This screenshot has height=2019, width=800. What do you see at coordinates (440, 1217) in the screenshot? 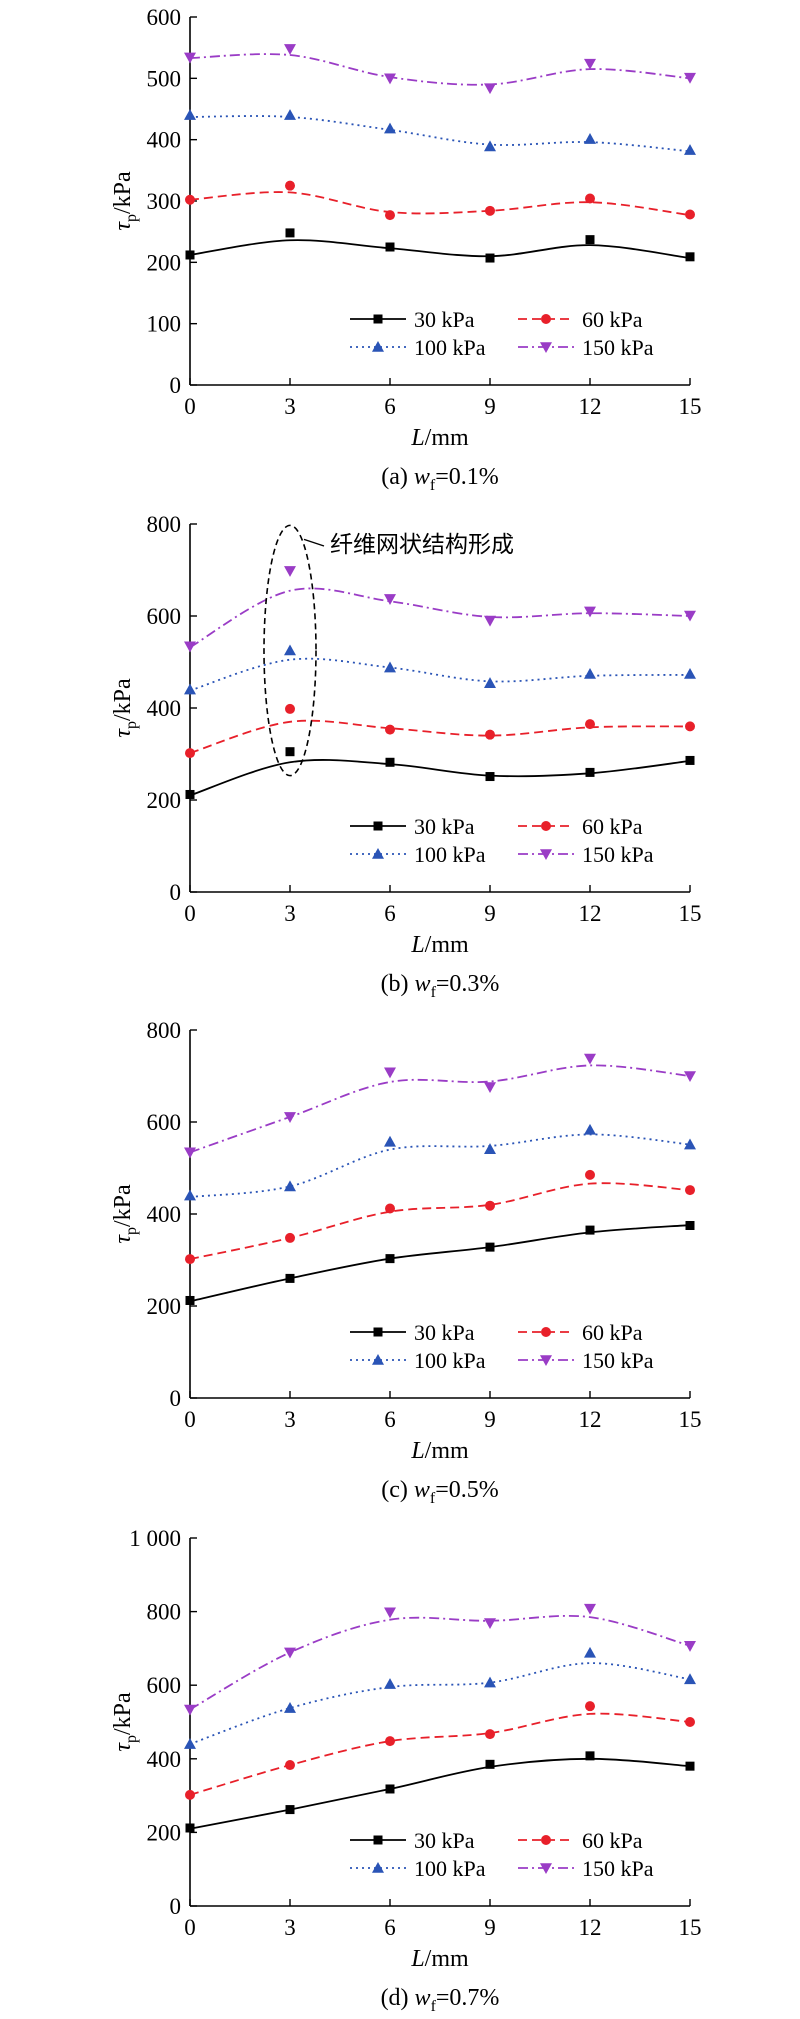
I see `series-60-kpa` at bounding box center [440, 1217].